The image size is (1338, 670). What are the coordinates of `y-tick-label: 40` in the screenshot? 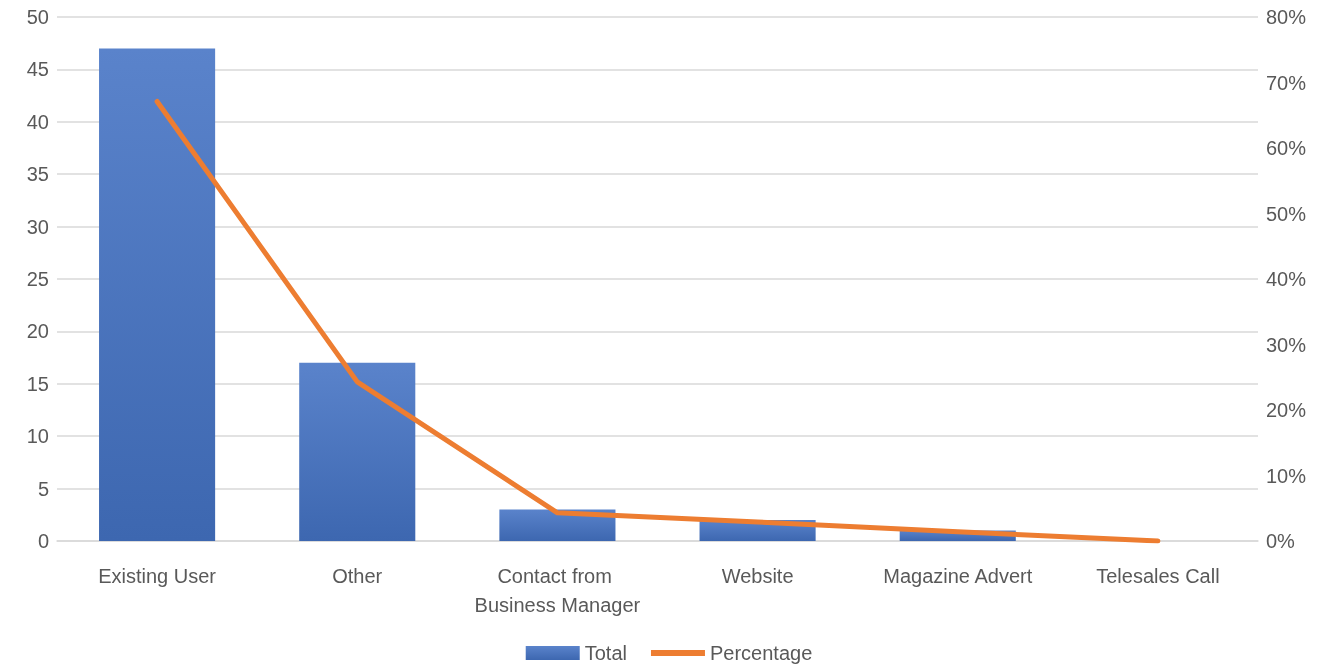 It's located at (37, 121).